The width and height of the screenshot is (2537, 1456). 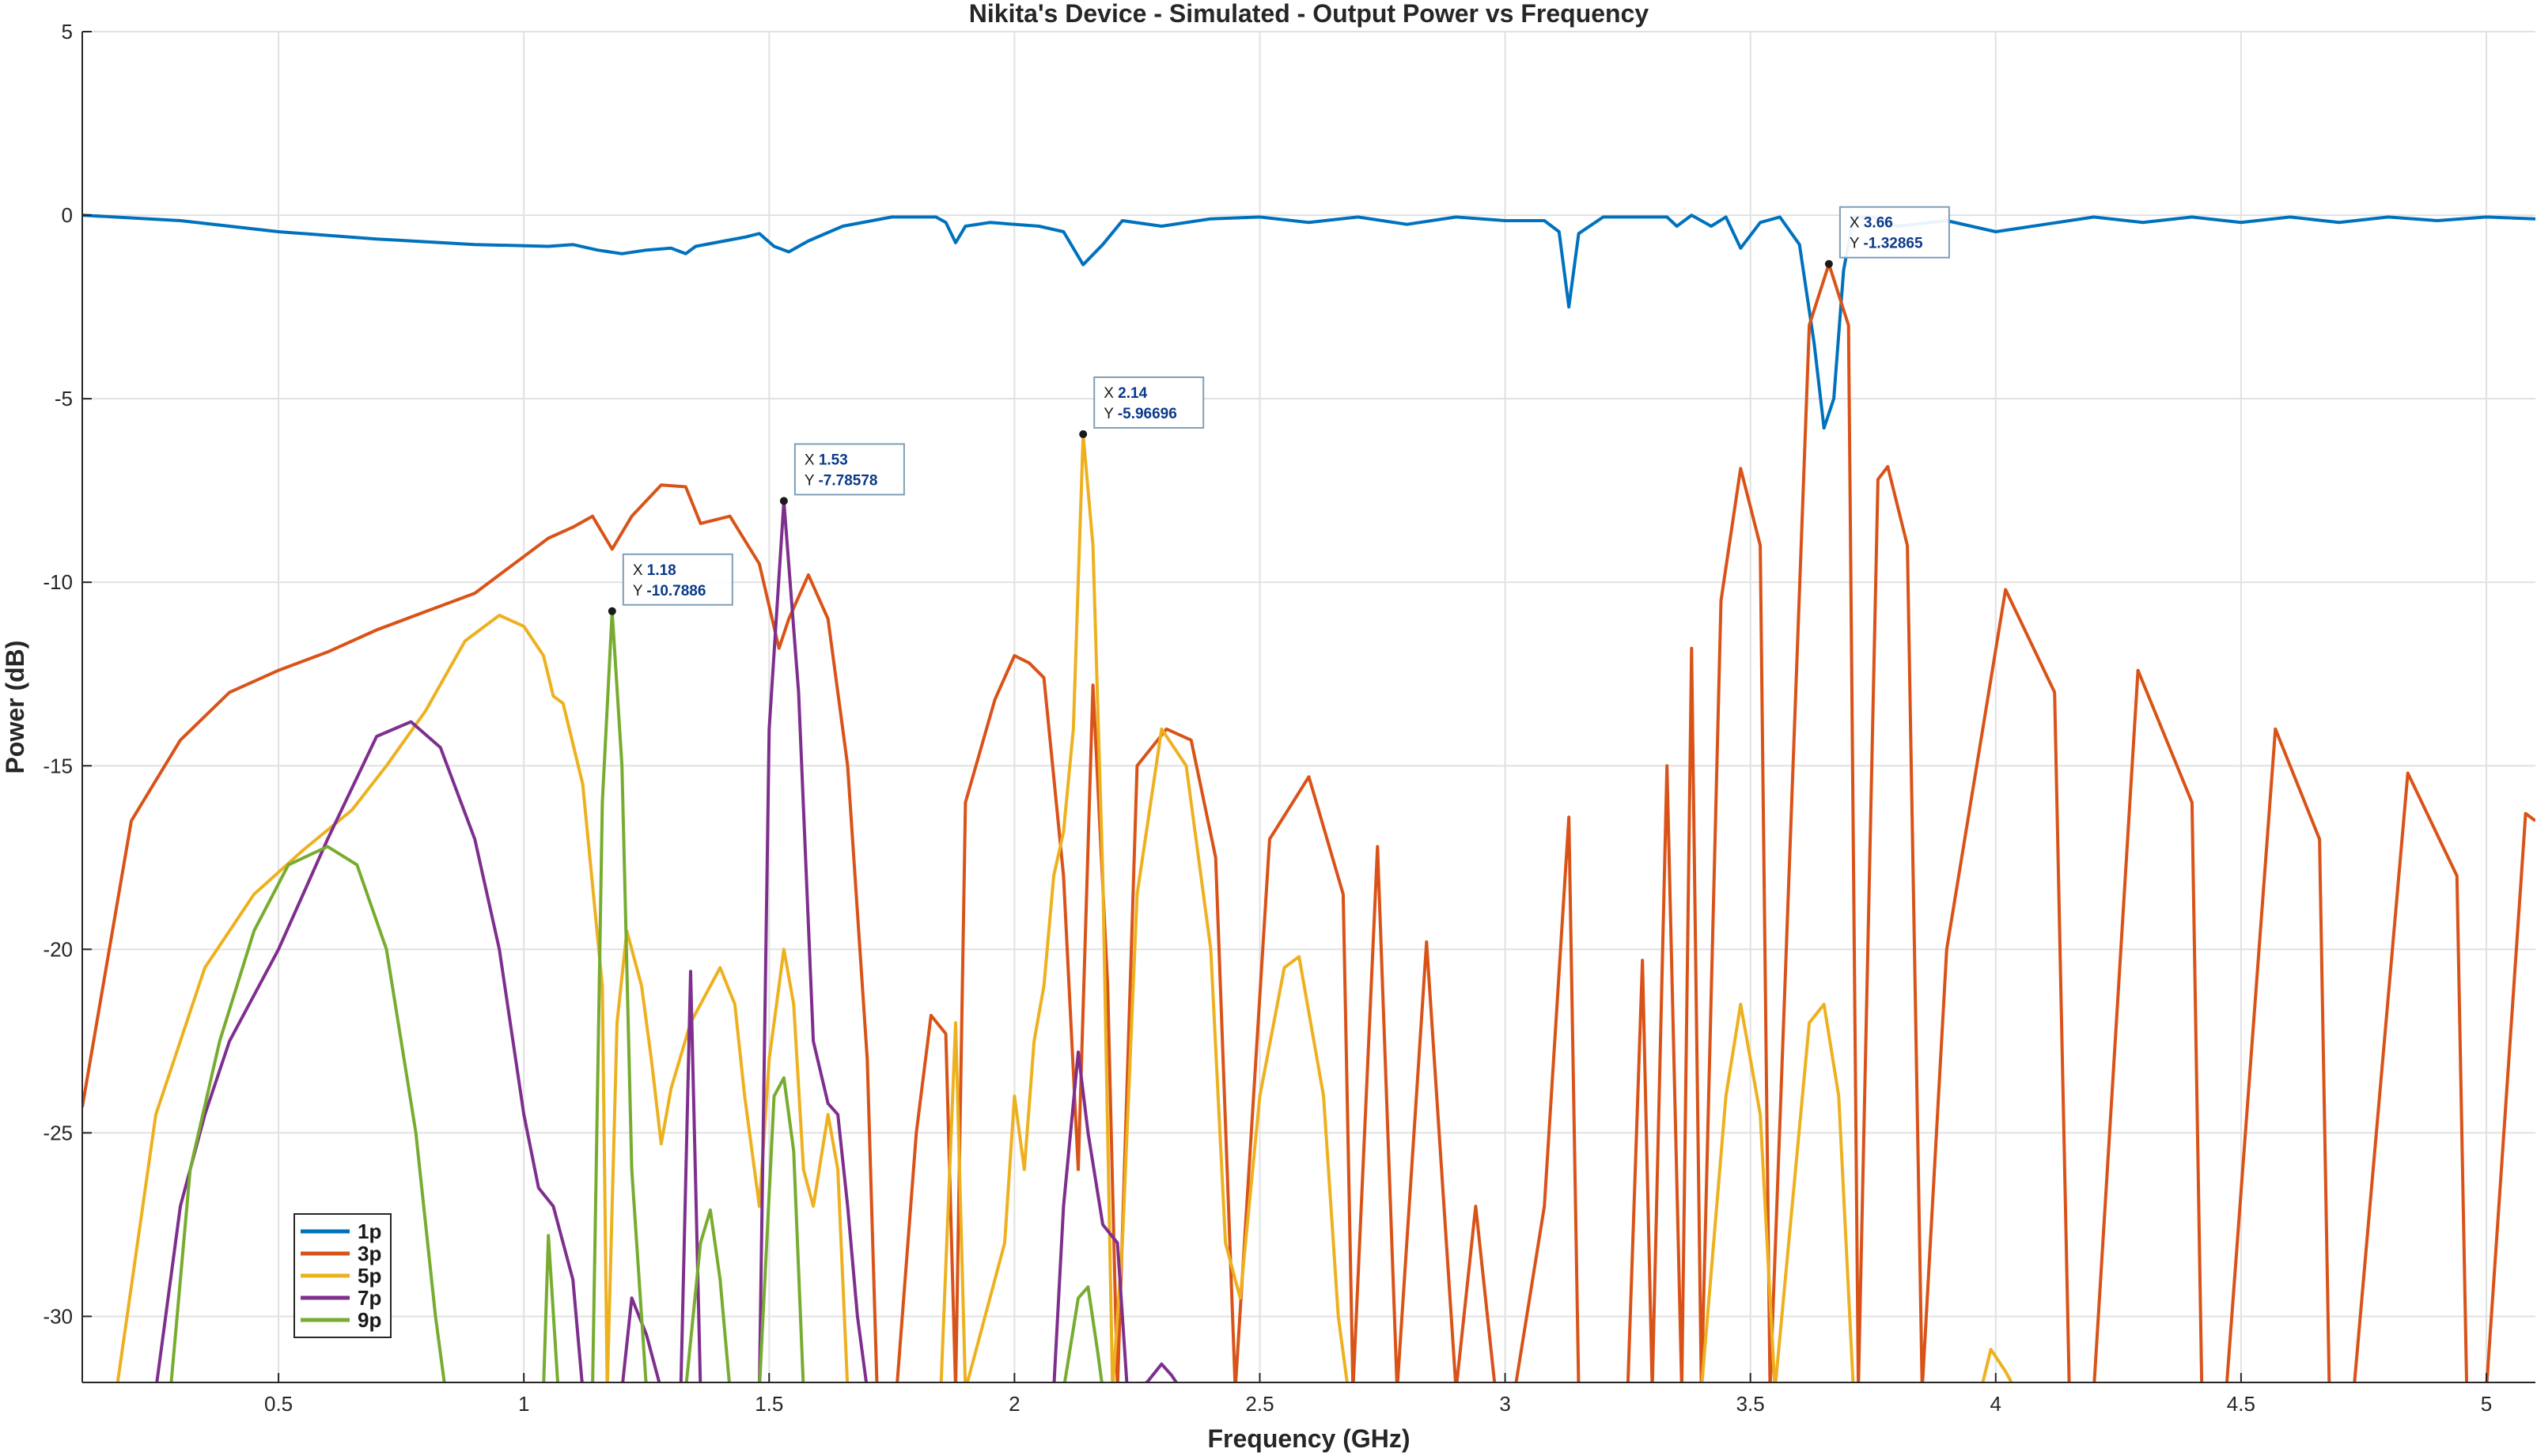 What do you see at coordinates (1878, 223) in the screenshot?
I see `datatip-x-value: 3.66` at bounding box center [1878, 223].